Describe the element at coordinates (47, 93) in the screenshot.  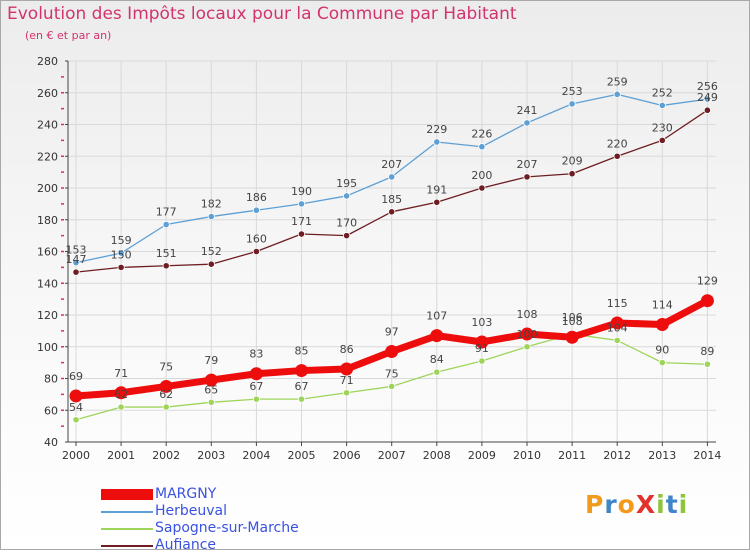
I see `y-tick-label: 260` at that location.